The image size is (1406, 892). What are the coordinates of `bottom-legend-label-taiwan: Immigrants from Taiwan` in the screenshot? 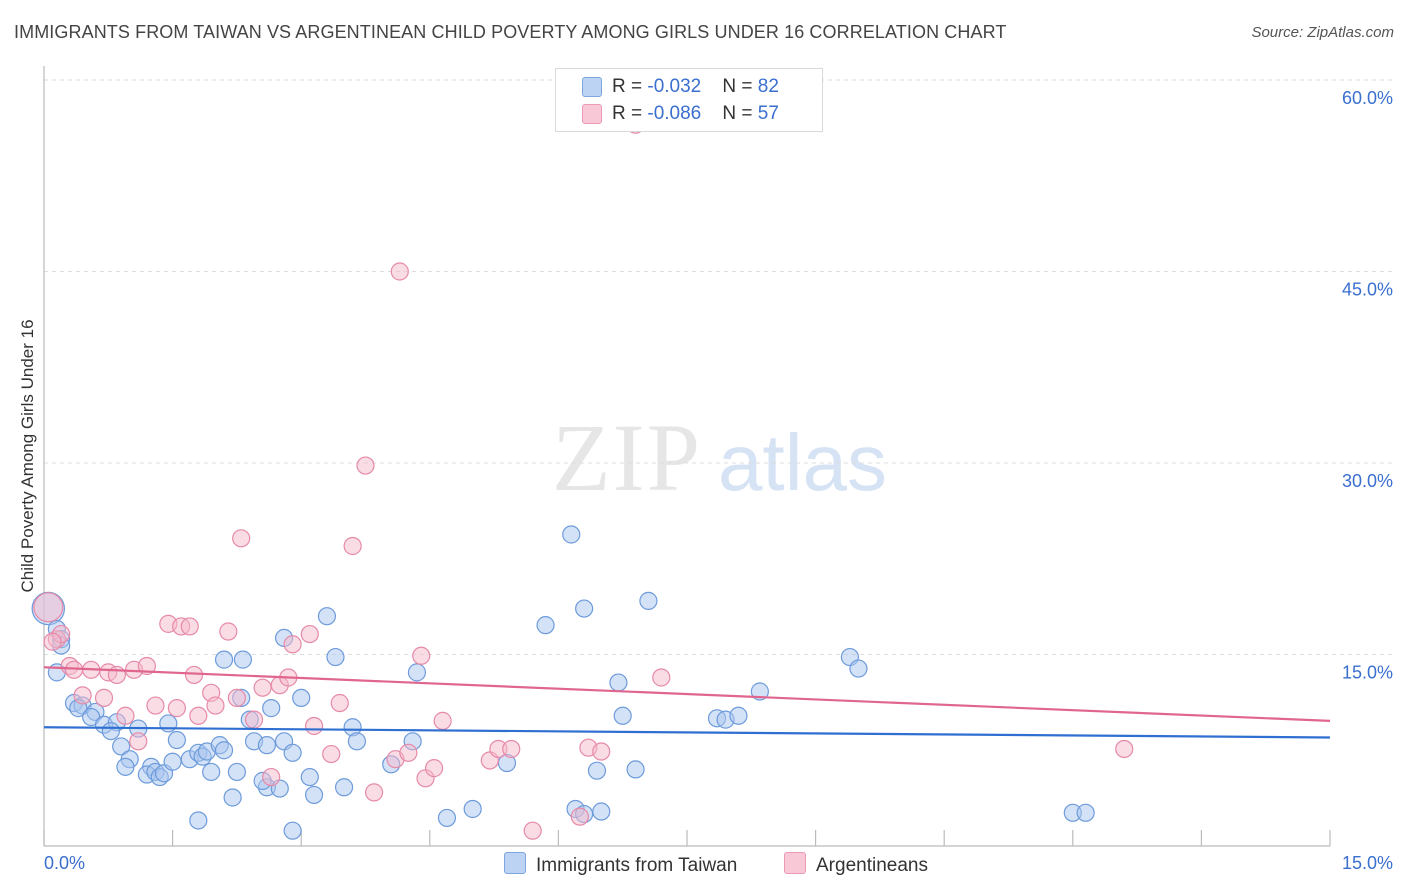 It's located at (637, 865).